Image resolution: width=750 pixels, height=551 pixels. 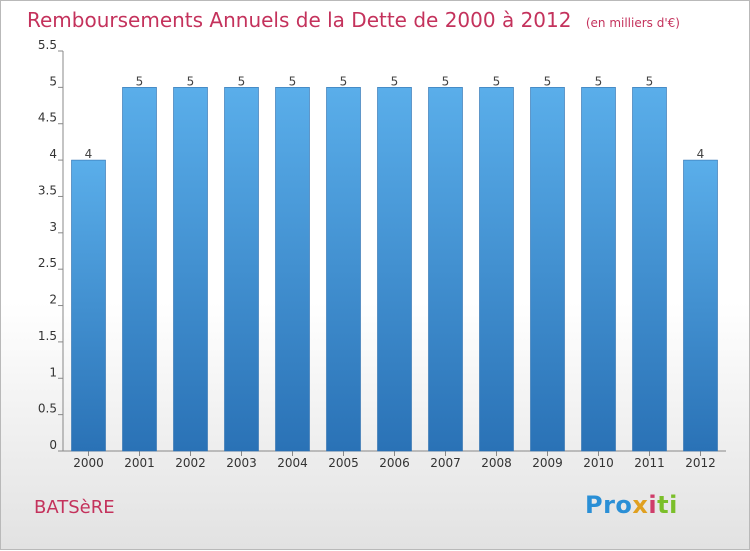 What do you see at coordinates (88, 463) in the screenshot?
I see `x-tick-label: 2000` at bounding box center [88, 463].